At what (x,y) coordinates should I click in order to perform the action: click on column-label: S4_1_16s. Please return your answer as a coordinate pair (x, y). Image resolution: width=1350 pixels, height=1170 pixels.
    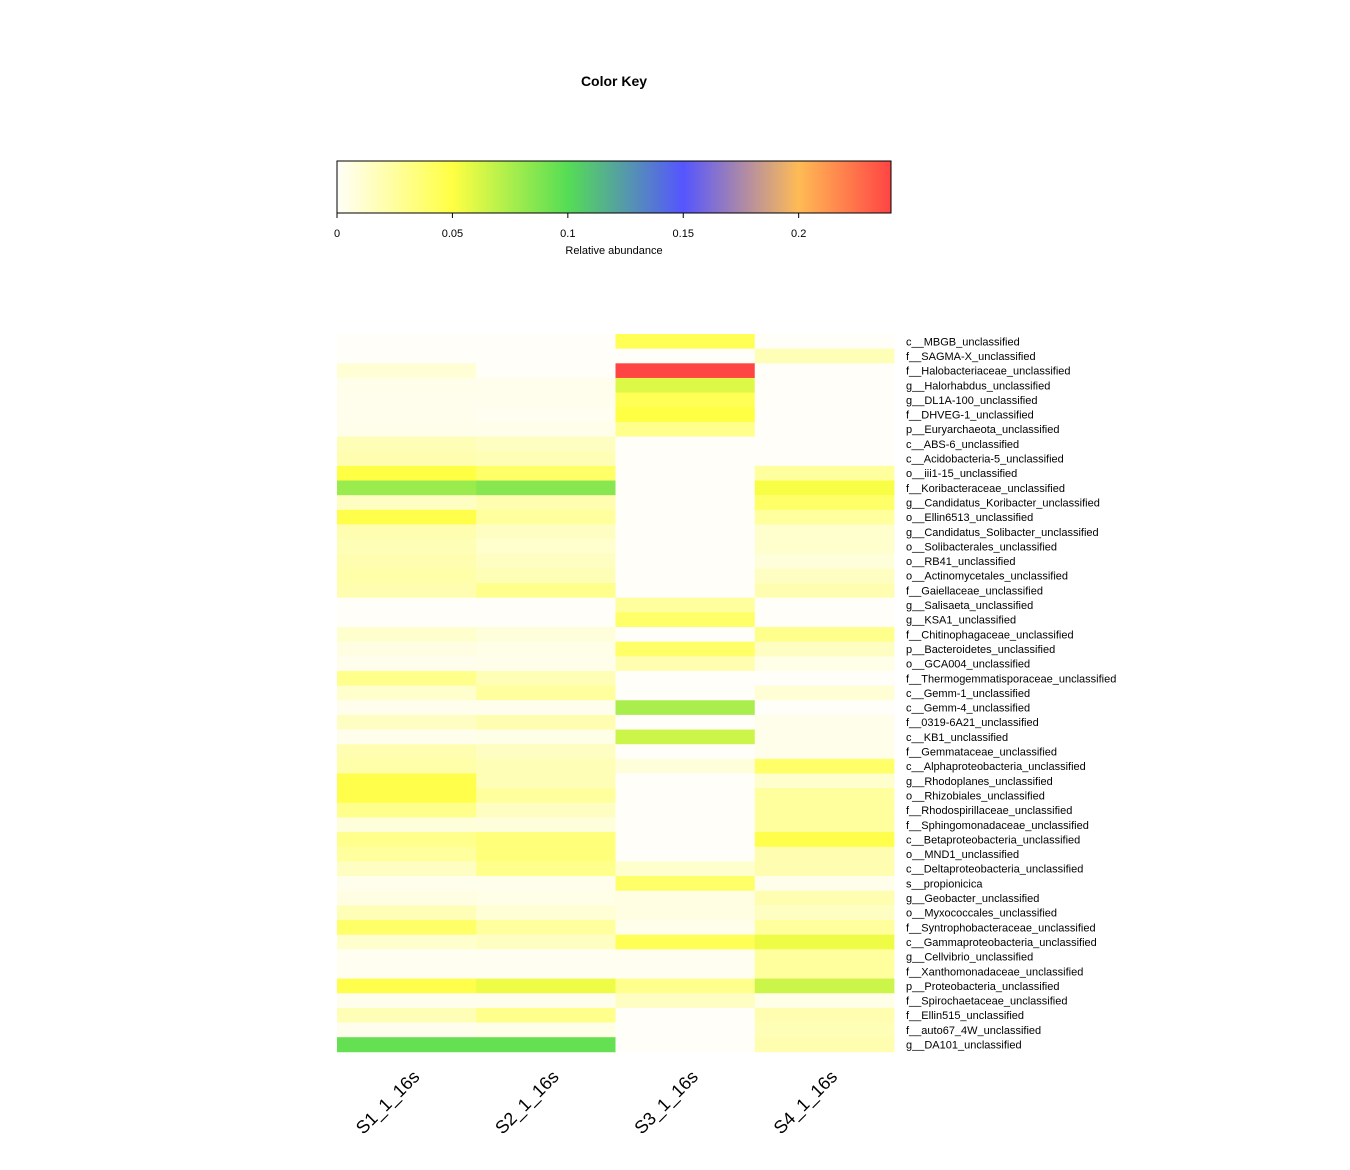
    Looking at the image, I should click on (806, 1103).